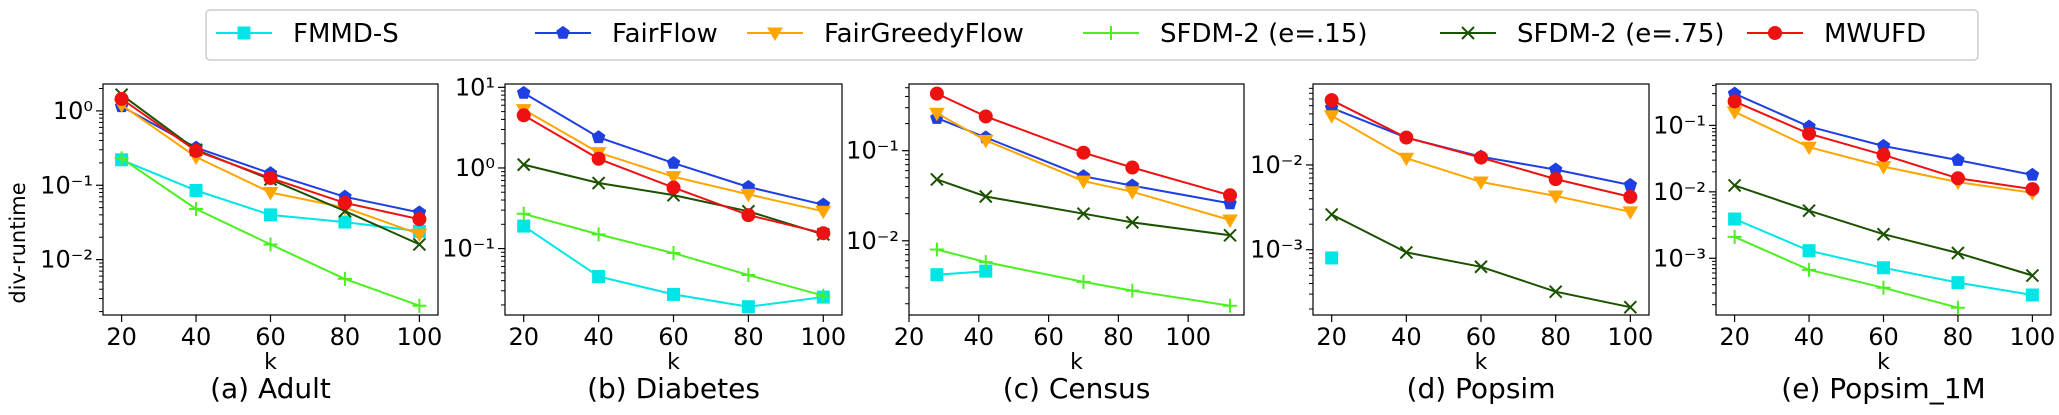 This screenshot has height=415, width=2059. I want to click on legend-item-sfdm-2-e-15: SFDM-2 (e=.15), so click(1225, 34).